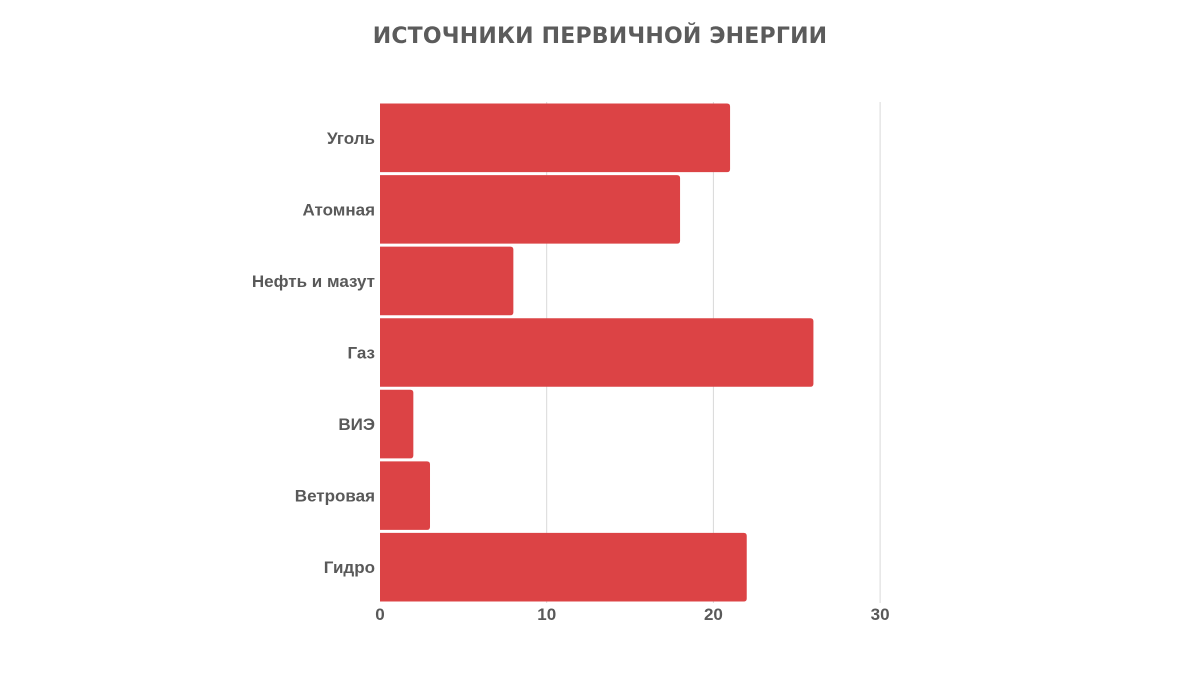 This screenshot has width=1200, height=675. I want to click on category-label: Ветровая, so click(335, 496).